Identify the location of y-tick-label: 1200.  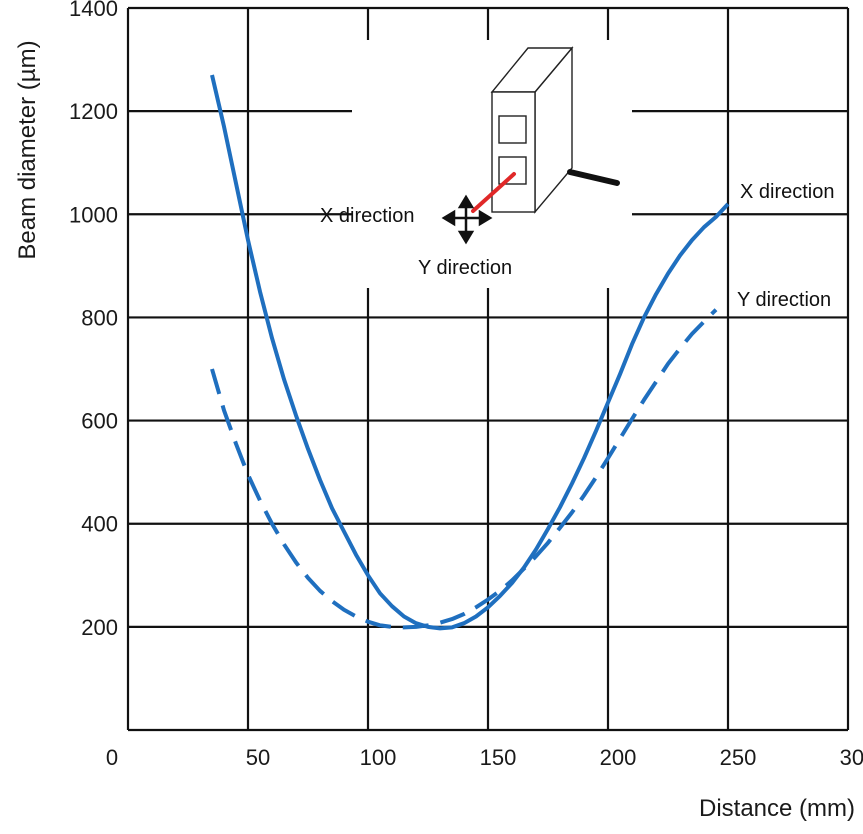
(93, 111).